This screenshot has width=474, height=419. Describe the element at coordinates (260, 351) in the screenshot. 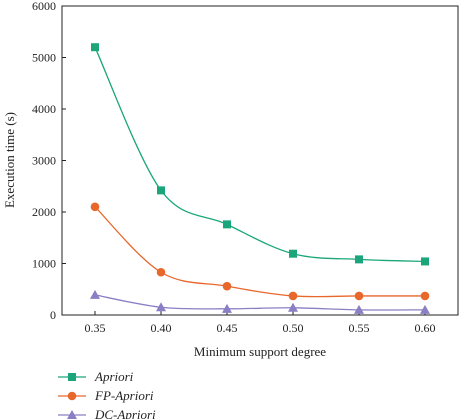

I see `x-axis-label: Minimum support degree` at that location.